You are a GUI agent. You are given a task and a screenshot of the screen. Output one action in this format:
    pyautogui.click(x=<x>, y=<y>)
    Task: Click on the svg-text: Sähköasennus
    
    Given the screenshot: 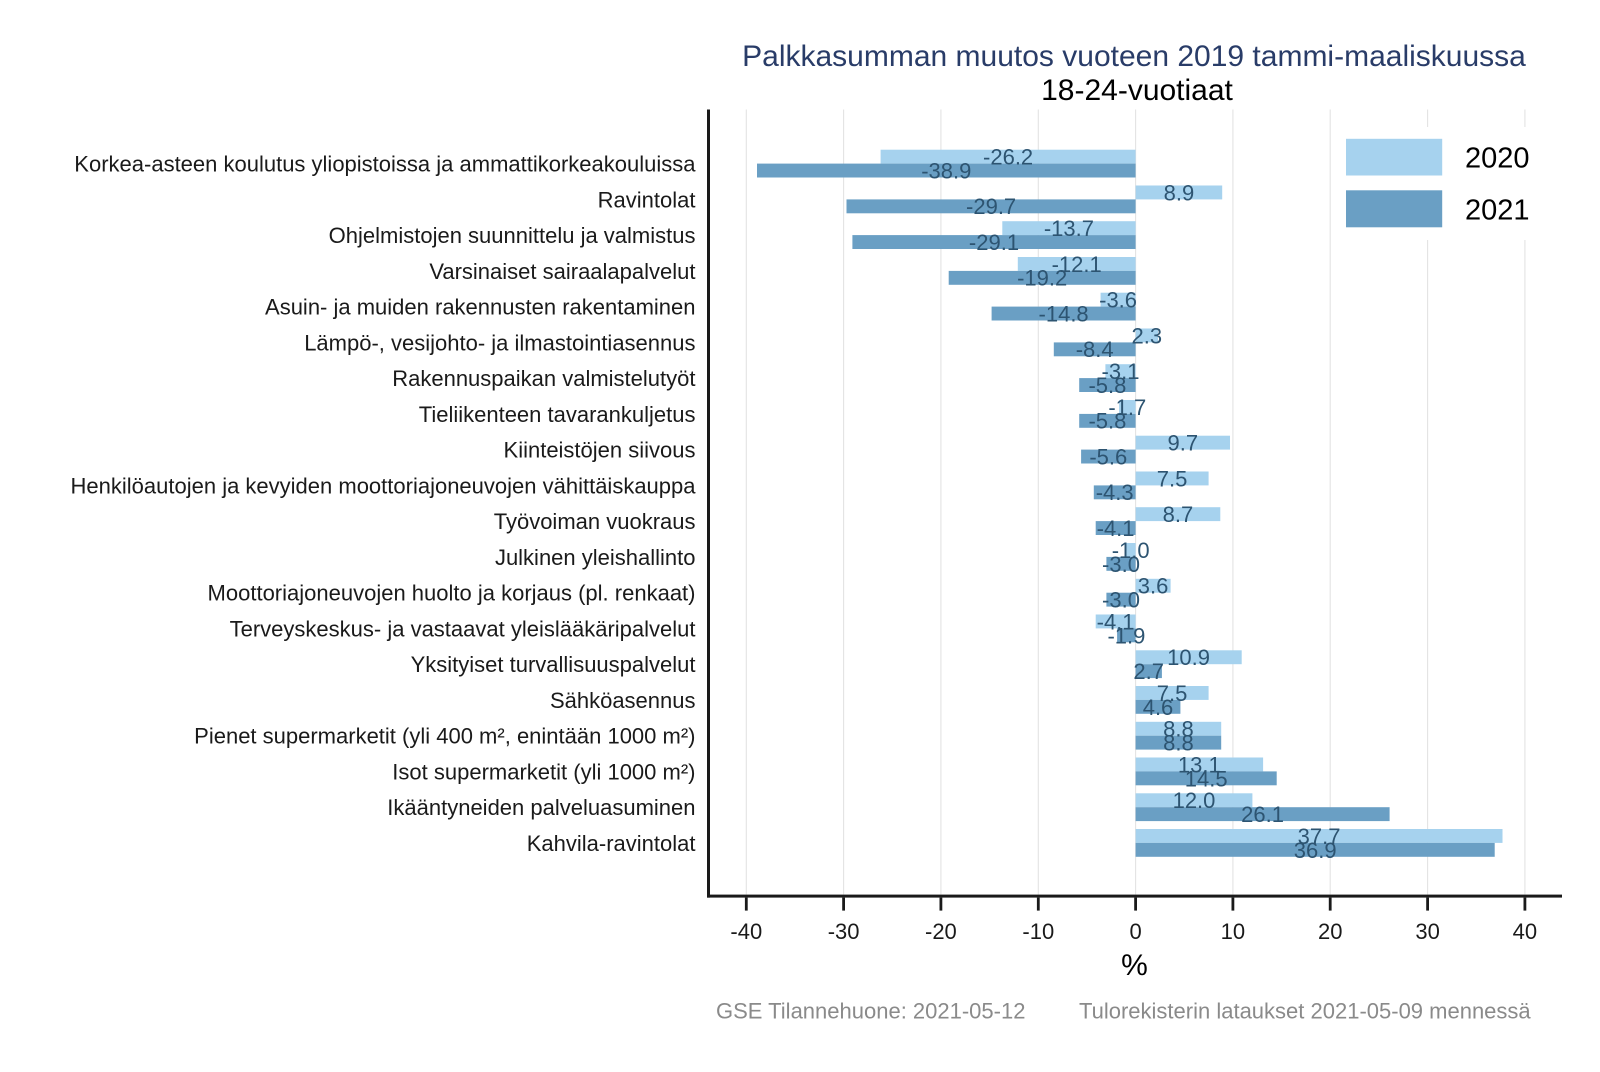 What is the action you would take?
    pyautogui.click(x=623, y=700)
    